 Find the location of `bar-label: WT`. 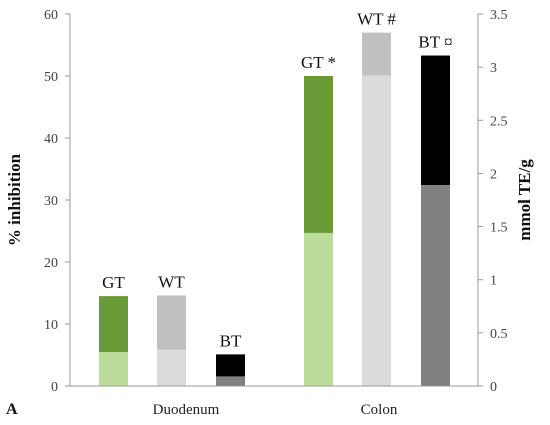

bar-label: WT is located at coordinates (171, 281).